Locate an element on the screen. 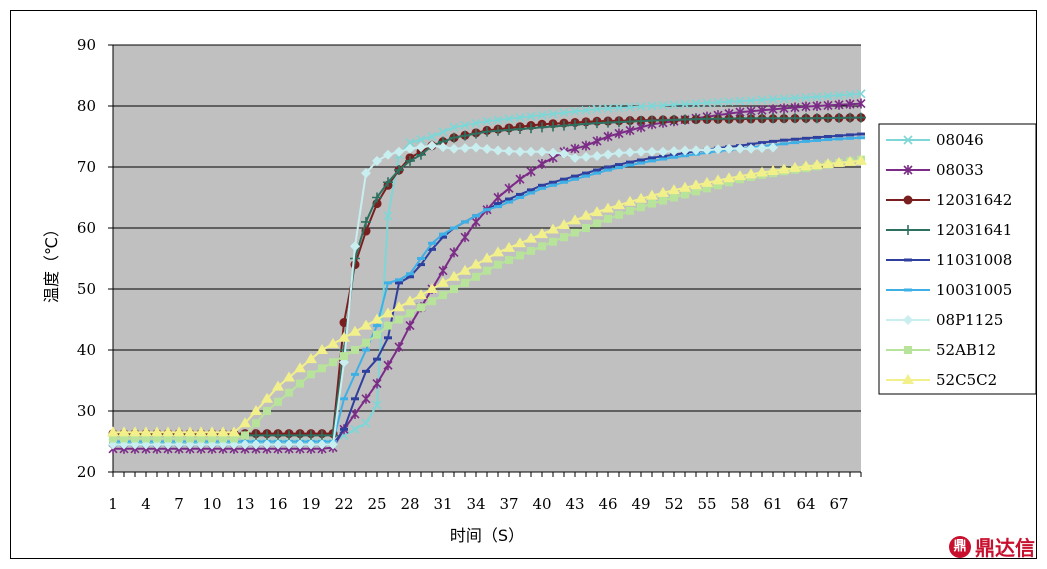 The image size is (1047, 569). legend-item: 52AB12 is located at coordinates (941, 350).